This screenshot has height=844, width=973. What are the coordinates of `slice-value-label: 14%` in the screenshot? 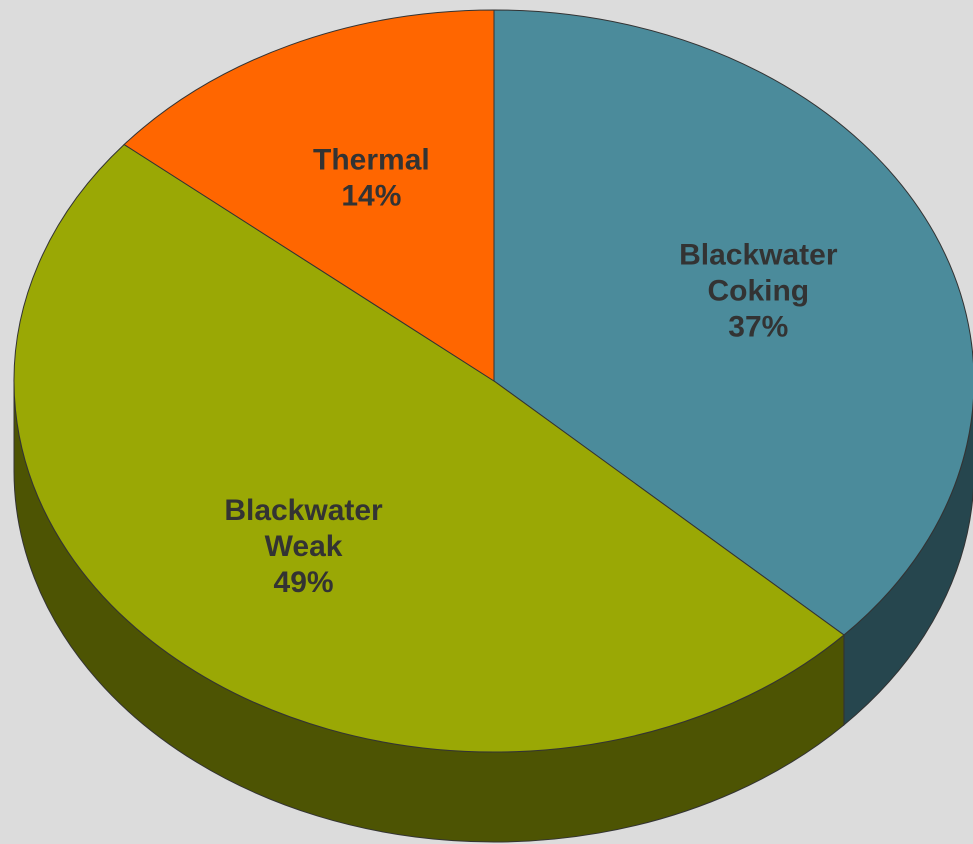 It's located at (371, 196).